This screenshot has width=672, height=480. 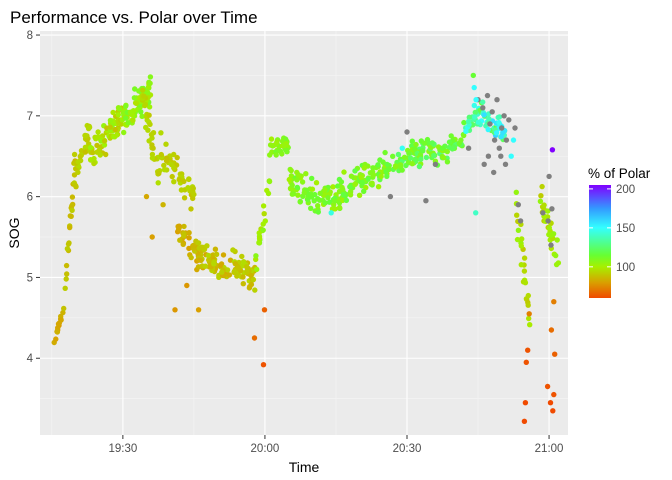 What do you see at coordinates (265, 449) in the screenshot?
I see `x-tick-label: 20:00` at bounding box center [265, 449].